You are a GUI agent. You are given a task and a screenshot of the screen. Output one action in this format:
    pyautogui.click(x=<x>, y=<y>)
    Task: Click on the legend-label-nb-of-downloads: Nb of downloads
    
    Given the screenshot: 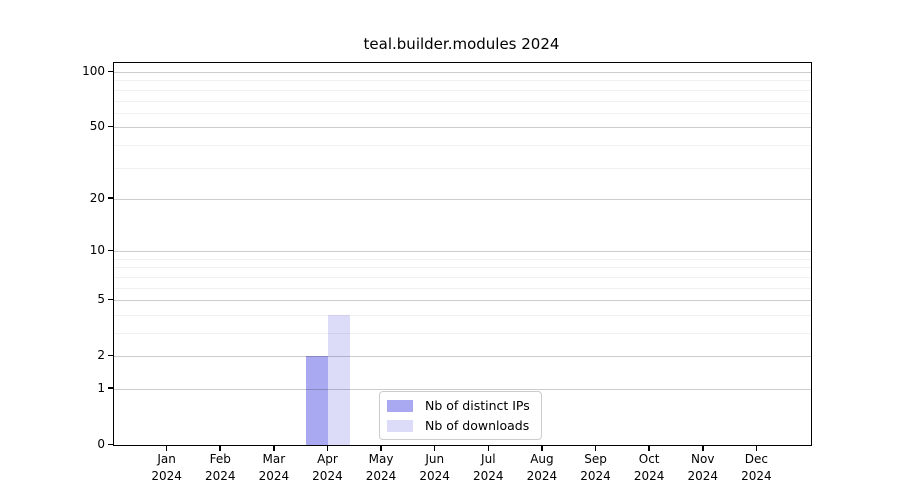 What is the action you would take?
    pyautogui.click(x=477, y=425)
    